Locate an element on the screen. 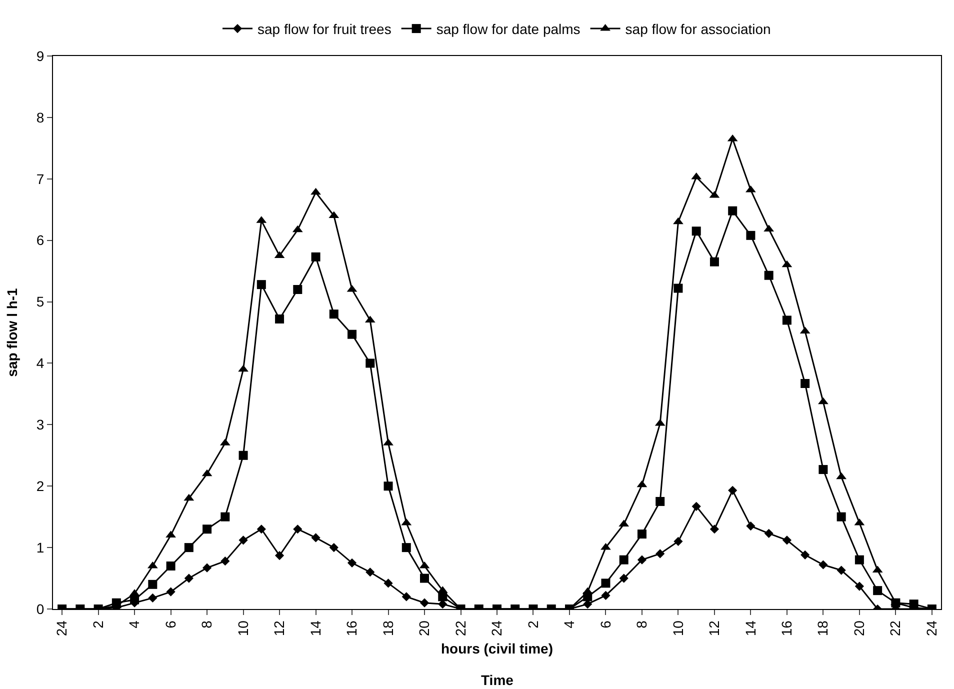 The image size is (954, 689). legend-label: sap flow for fruit trees is located at coordinates (325, 29).